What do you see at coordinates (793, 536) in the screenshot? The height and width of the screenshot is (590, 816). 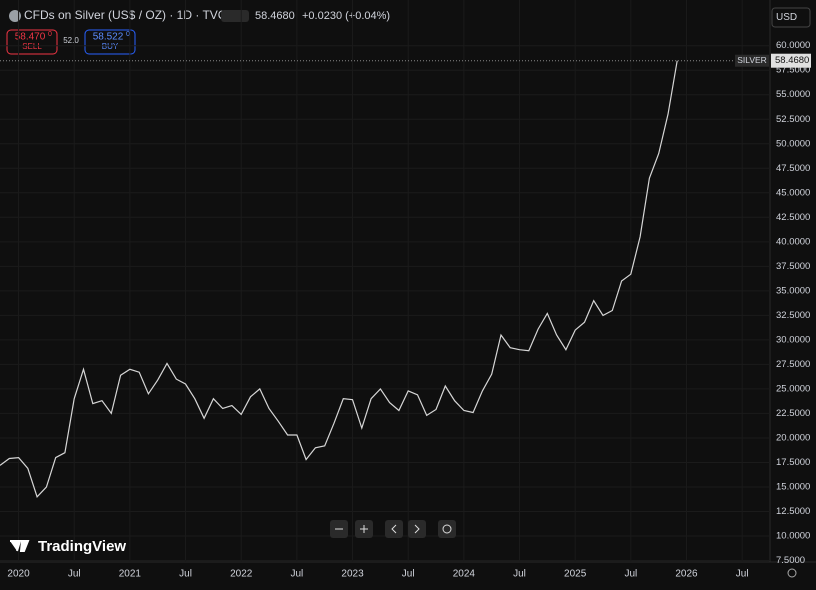 I see `y-tick-label: 10.0000` at bounding box center [793, 536].